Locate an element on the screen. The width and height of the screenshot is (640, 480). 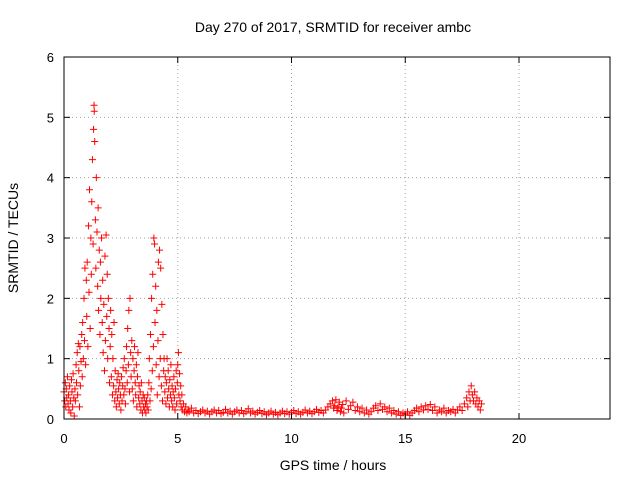
x-tick-label: 10 is located at coordinates (291, 438).